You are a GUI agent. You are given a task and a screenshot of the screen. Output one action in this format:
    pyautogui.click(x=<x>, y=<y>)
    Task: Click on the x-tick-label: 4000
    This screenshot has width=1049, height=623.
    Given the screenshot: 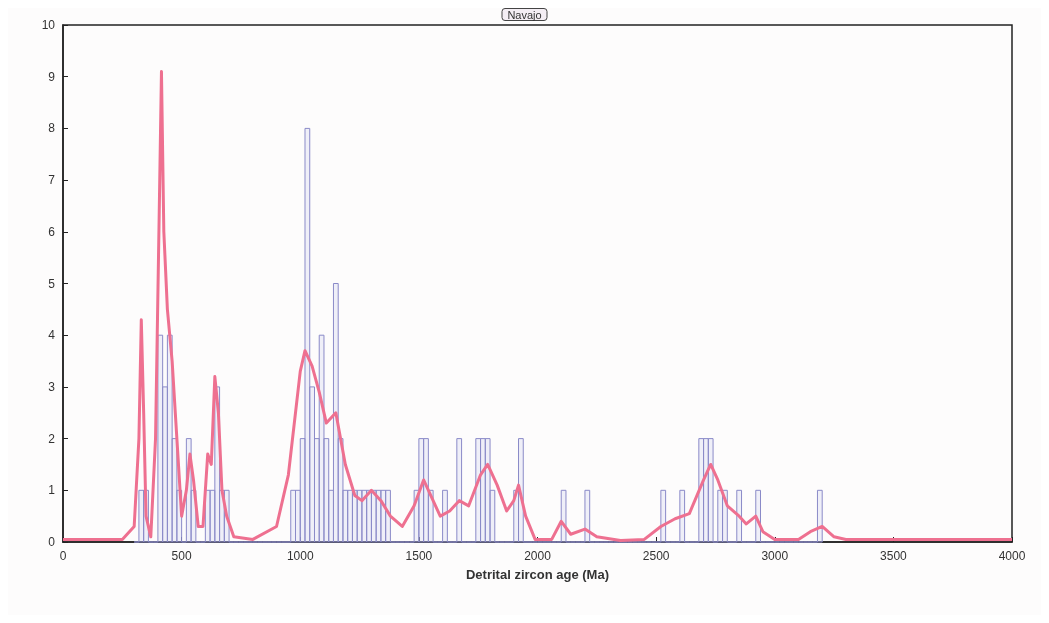 What is the action you would take?
    pyautogui.click(x=1012, y=556)
    